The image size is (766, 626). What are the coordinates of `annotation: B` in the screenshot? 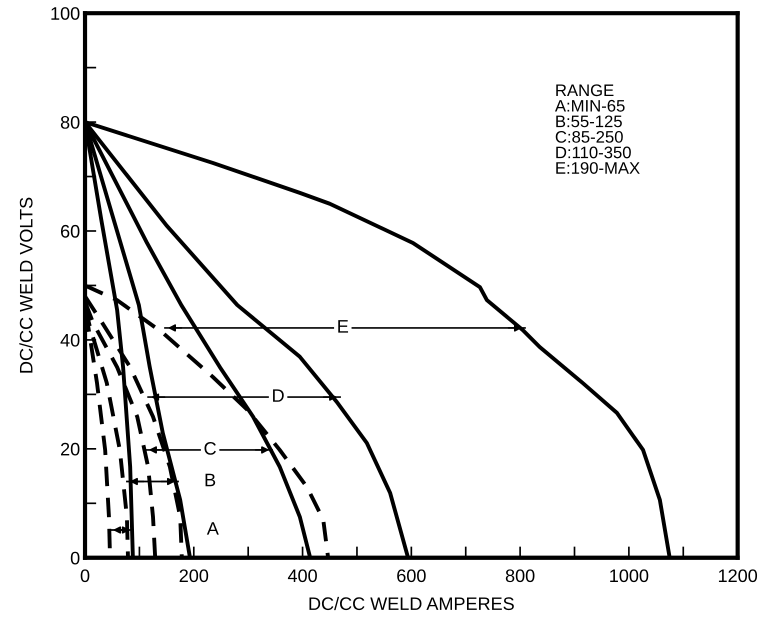 It's located at (211, 480).